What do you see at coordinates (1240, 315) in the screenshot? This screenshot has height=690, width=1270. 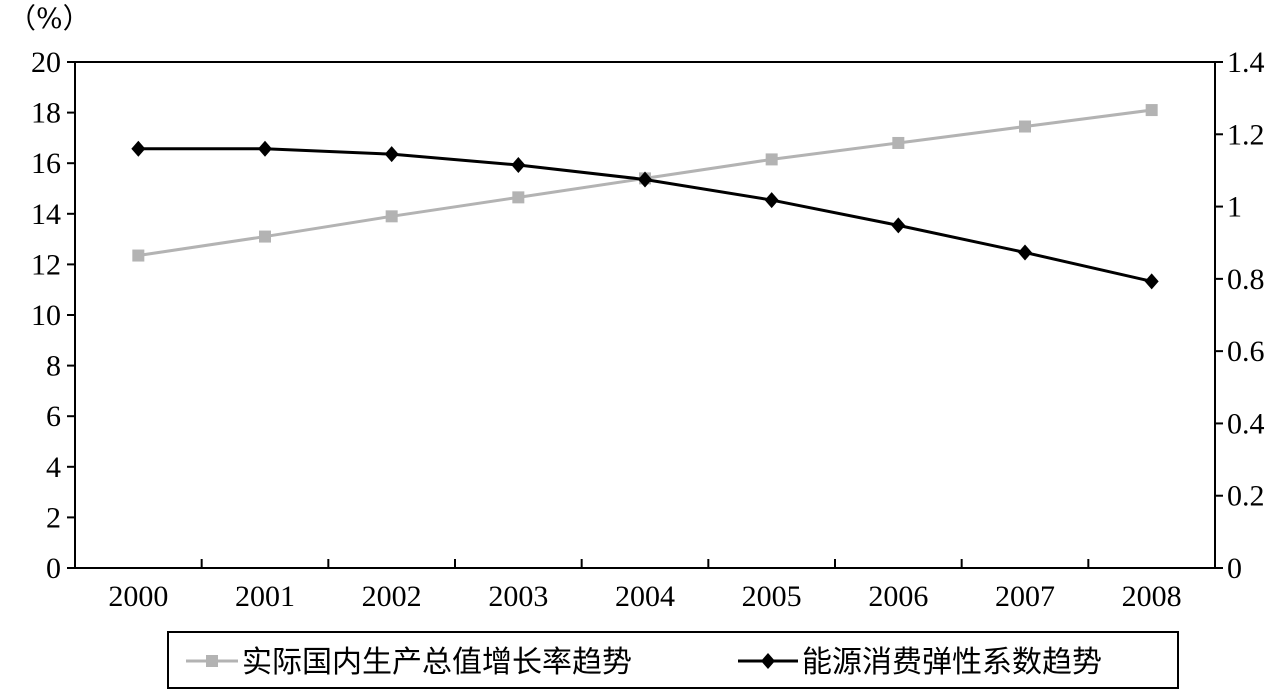 I see `right-axis-ticks: 0 0.2 0.4 0.6 0.8 1 1.2 1.4` at bounding box center [1240, 315].